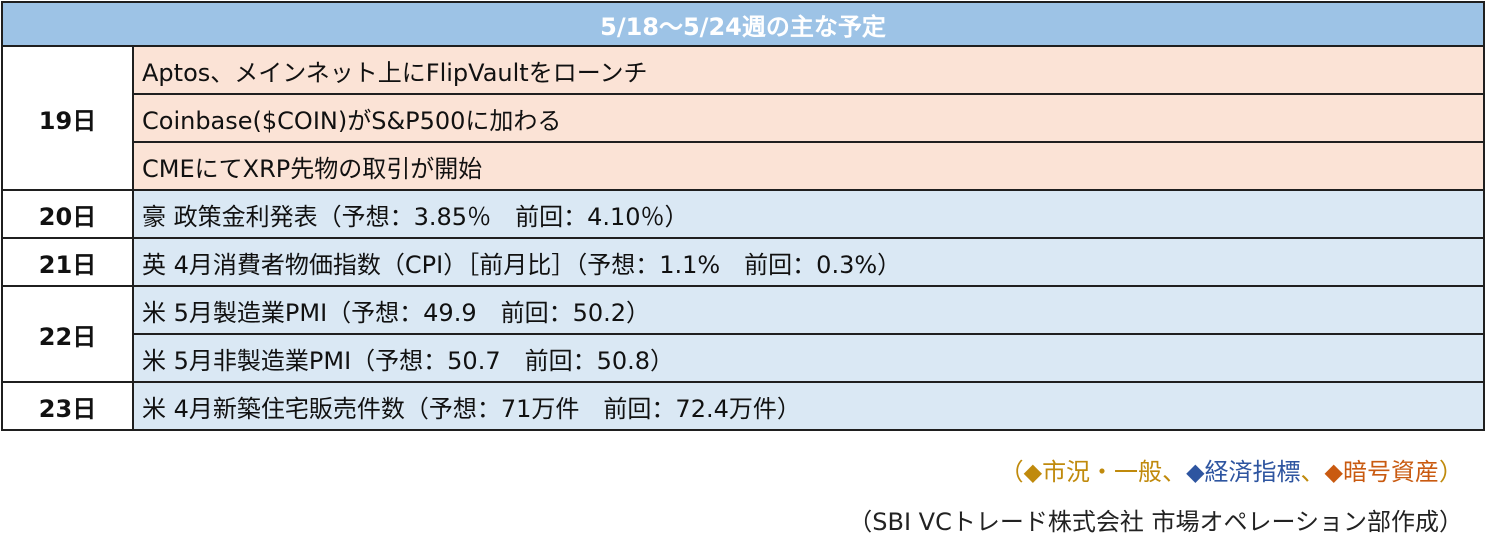  Describe the element at coordinates (1252, 472) in the screenshot. I see `legend-economy-label: 経済指標` at that location.